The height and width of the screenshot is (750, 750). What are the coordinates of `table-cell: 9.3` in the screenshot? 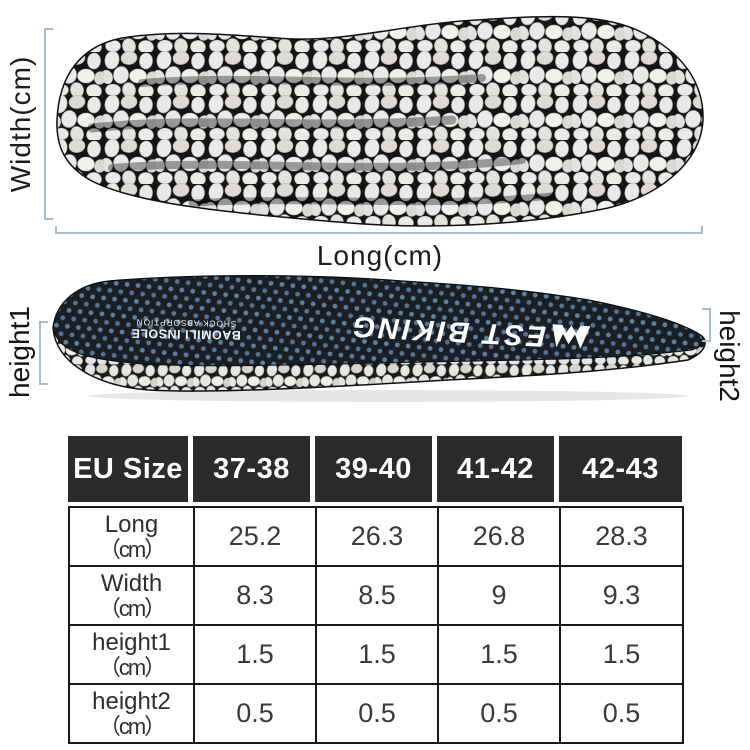 It's located at (621, 595).